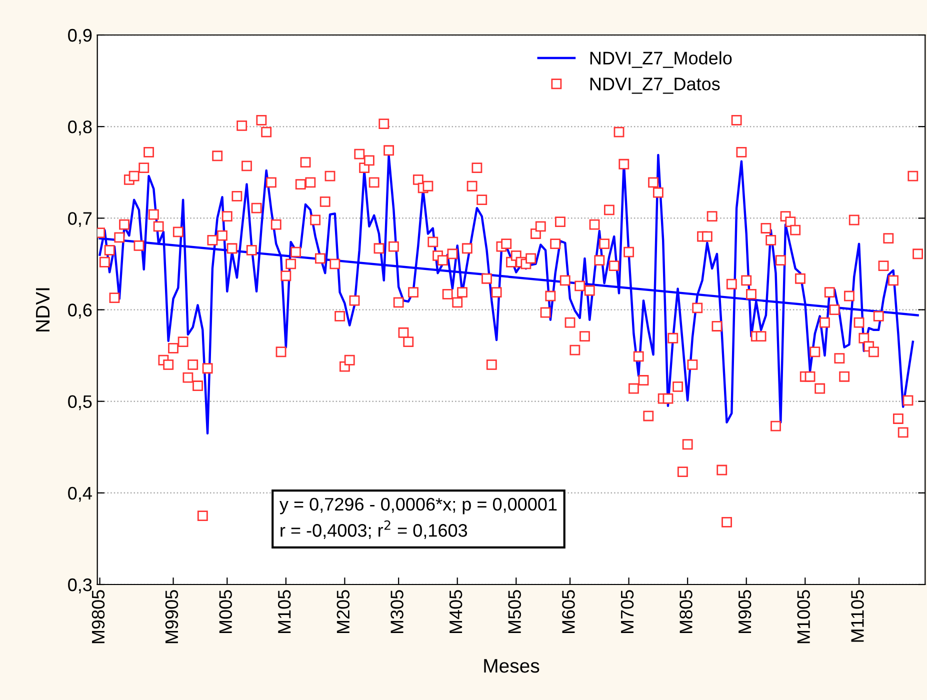 This screenshot has width=927, height=700. I want to click on y-tick-label: 0,8, so click(80, 128).